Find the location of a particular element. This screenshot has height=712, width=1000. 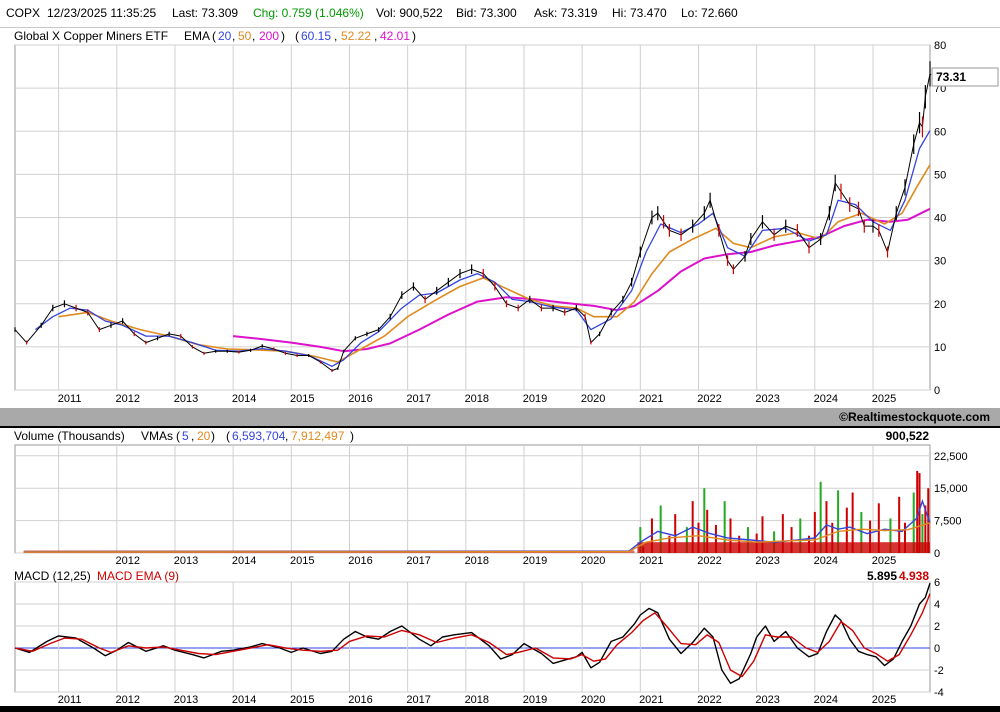

macd-y-tick-label: 2 is located at coordinates (937, 627).